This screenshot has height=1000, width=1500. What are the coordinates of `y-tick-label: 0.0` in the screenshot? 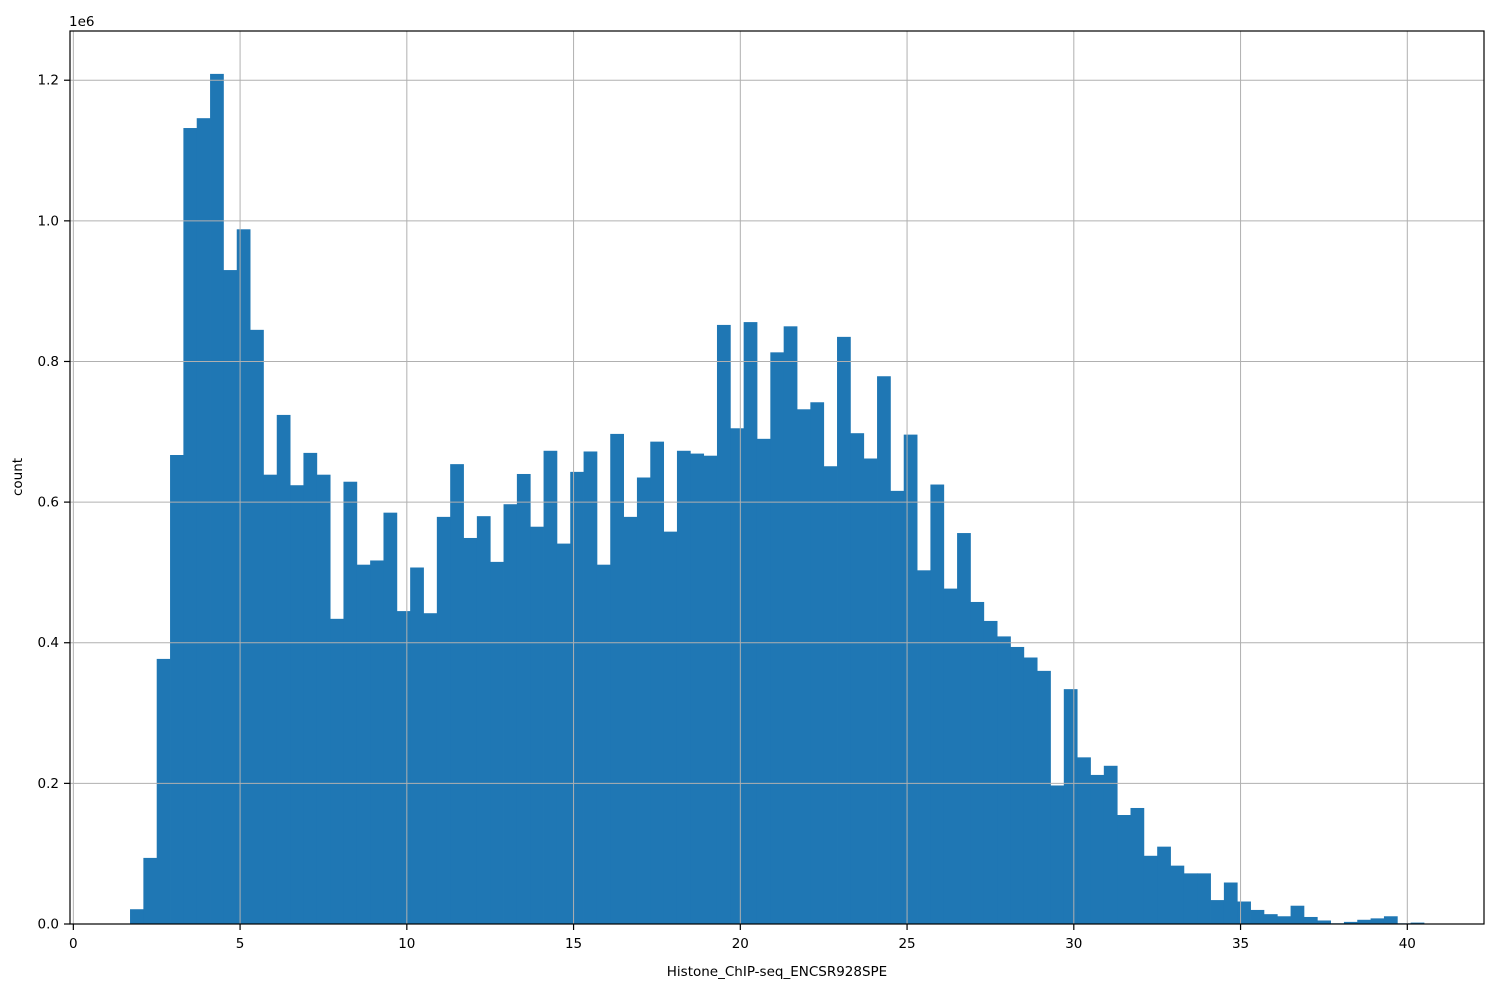 It's located at (48, 925).